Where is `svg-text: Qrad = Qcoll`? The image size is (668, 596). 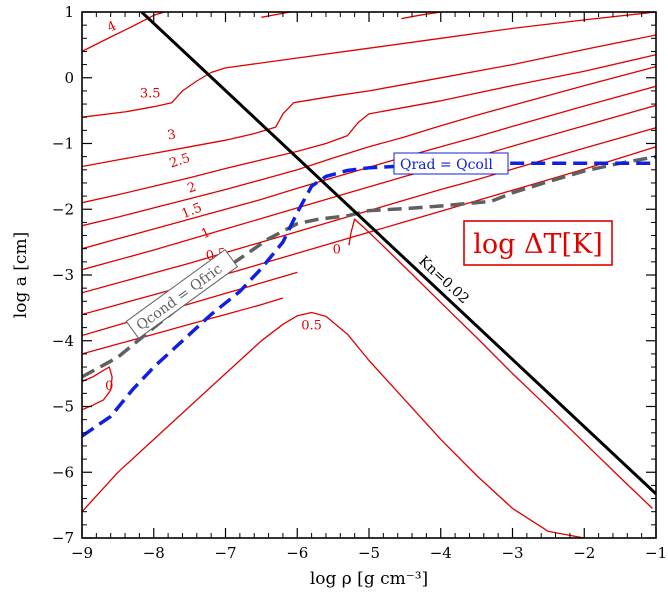
svg-text: Qrad = Qcoll is located at coordinates (446, 165).